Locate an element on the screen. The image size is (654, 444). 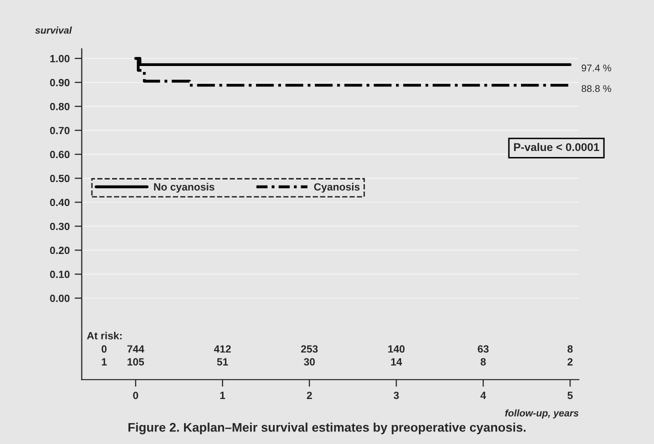
annotation: 412 is located at coordinates (222, 349).